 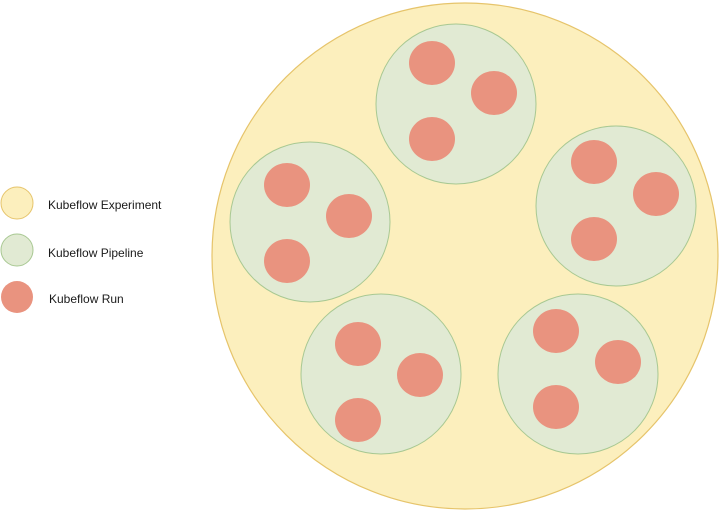 What do you see at coordinates (17, 203) in the screenshot?
I see `legend-swatch-experiment` at bounding box center [17, 203].